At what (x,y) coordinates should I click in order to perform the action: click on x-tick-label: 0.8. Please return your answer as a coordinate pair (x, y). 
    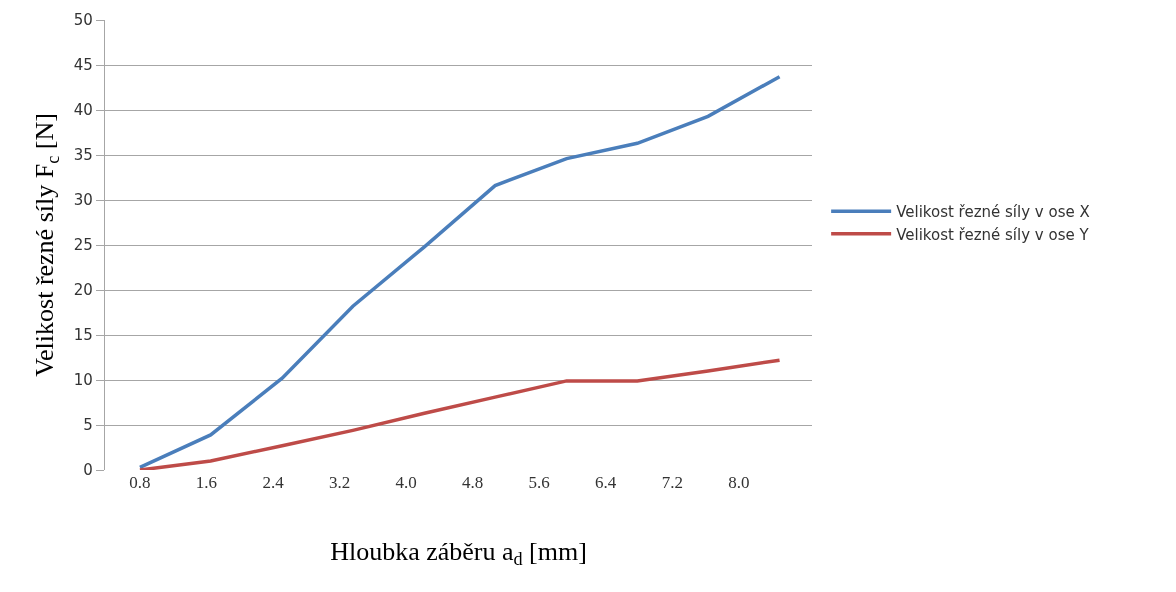
    Looking at the image, I should click on (140, 482).